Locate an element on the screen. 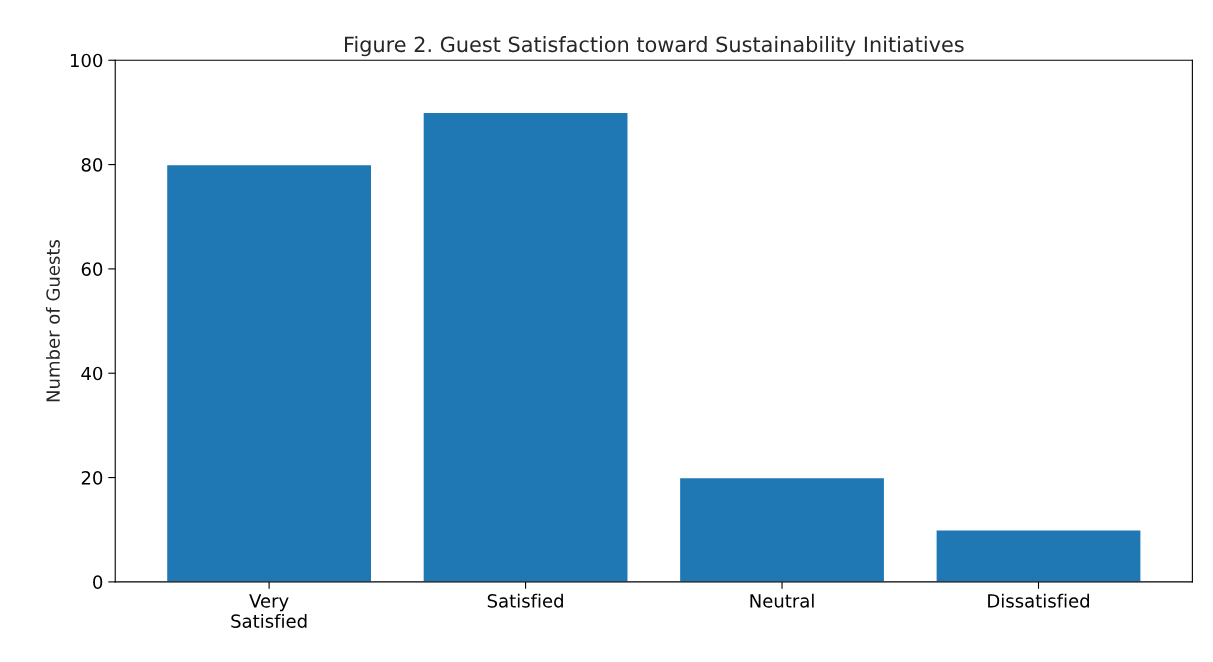 The height and width of the screenshot is (662, 1213). y-tick-label: 20 is located at coordinates (92, 478).